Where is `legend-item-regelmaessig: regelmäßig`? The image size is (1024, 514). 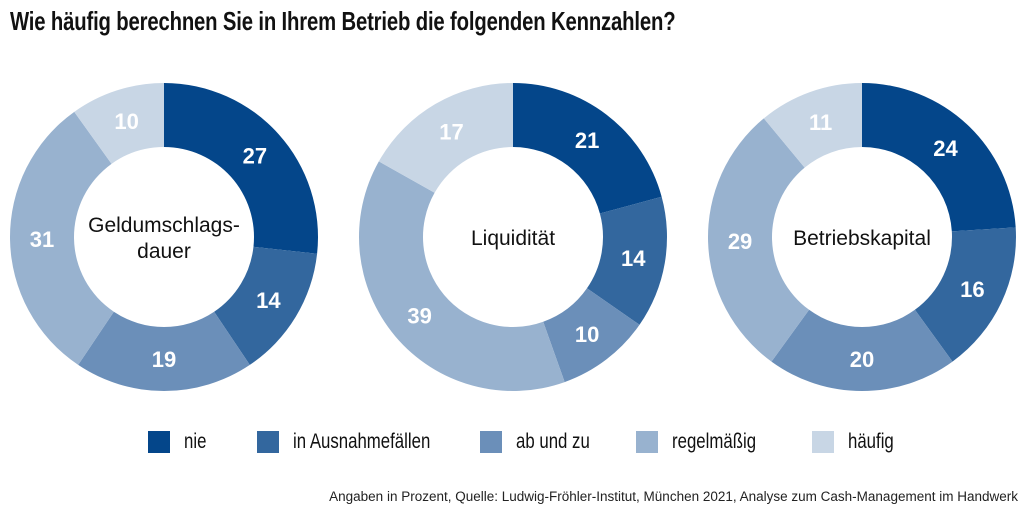 legend-item-regelmaessig: regelmäßig is located at coordinates (706, 442).